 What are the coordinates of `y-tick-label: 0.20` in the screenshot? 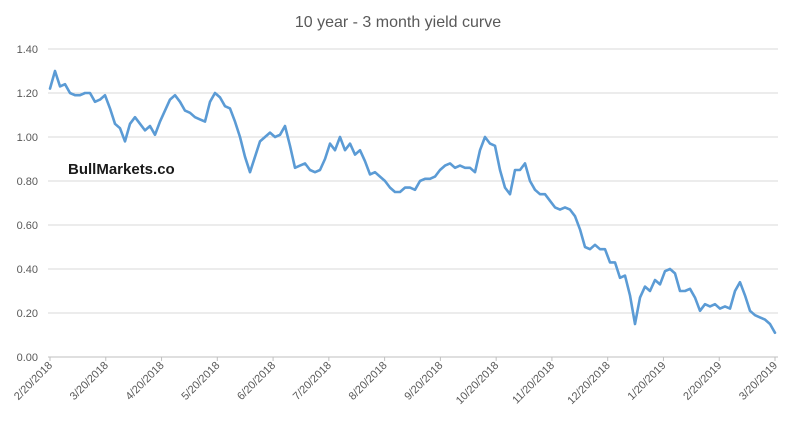 It's located at (27, 314).